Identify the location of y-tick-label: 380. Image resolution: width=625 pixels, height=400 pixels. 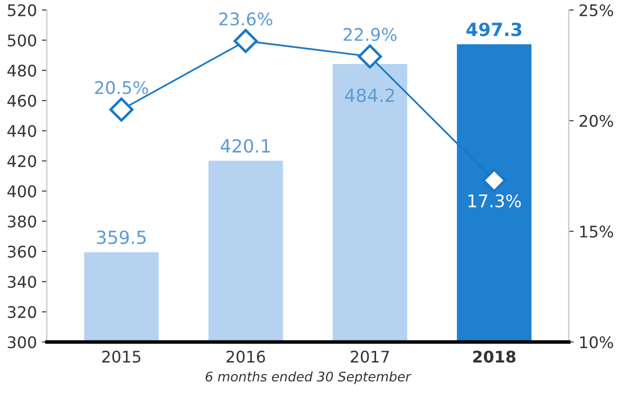
(22, 221).